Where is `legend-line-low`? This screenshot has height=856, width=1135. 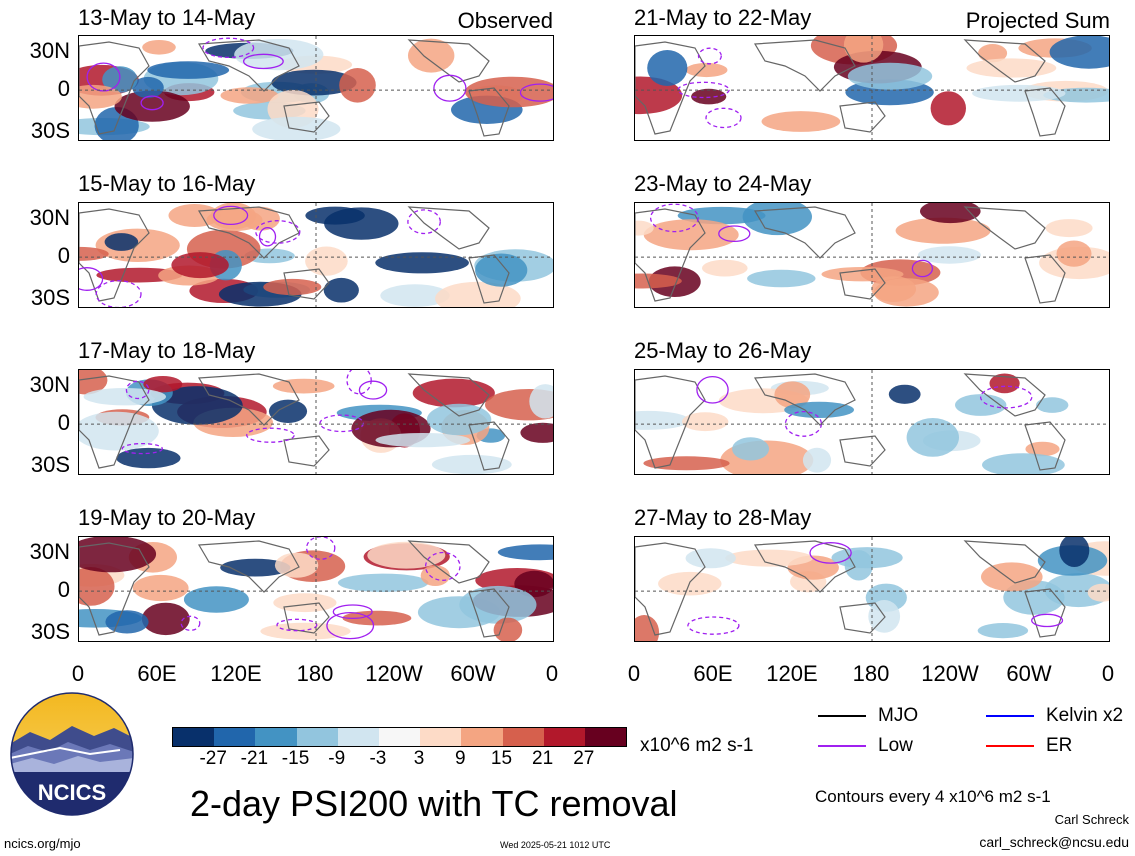 legend-line-low is located at coordinates (842, 746).